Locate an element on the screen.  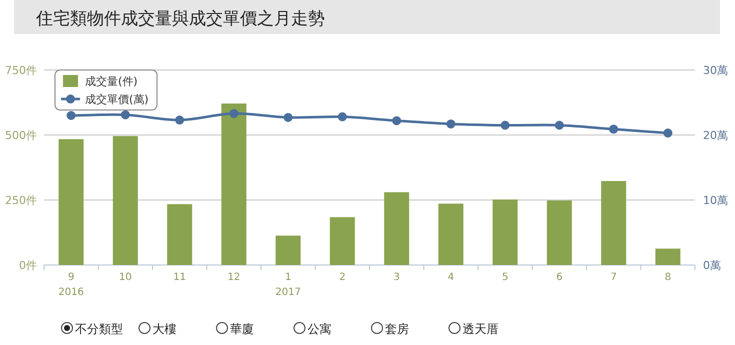
text: 套房 is located at coordinates (397, 329).